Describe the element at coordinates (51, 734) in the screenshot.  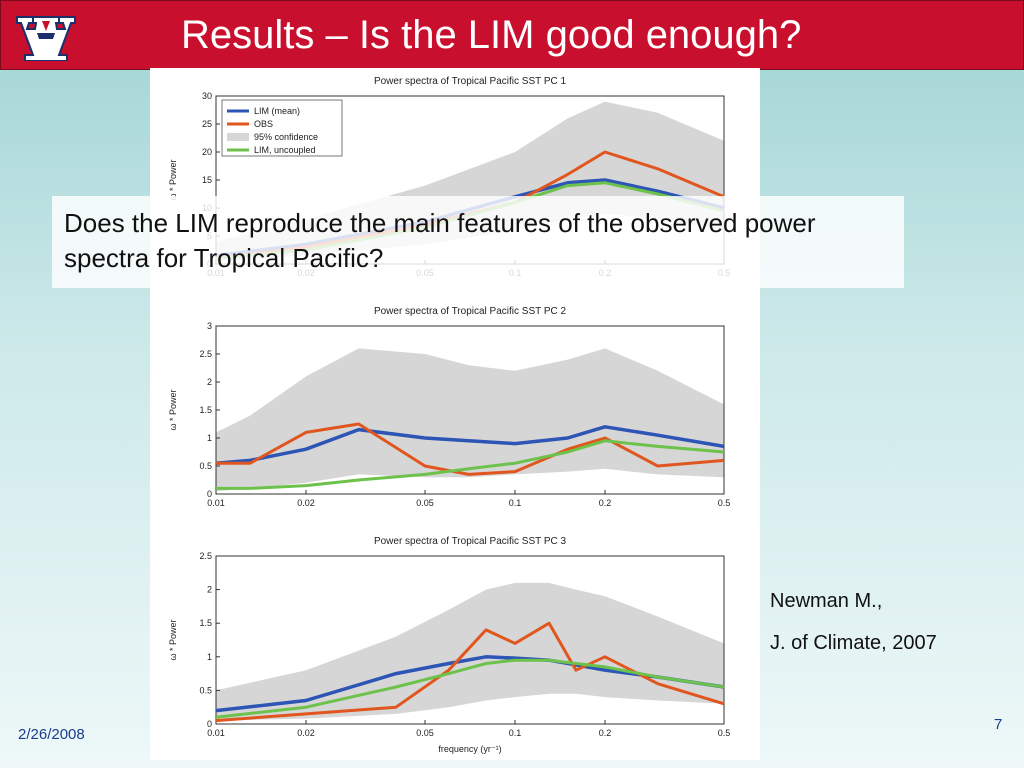
I see `footer-date: 2/26/2008` at that location.